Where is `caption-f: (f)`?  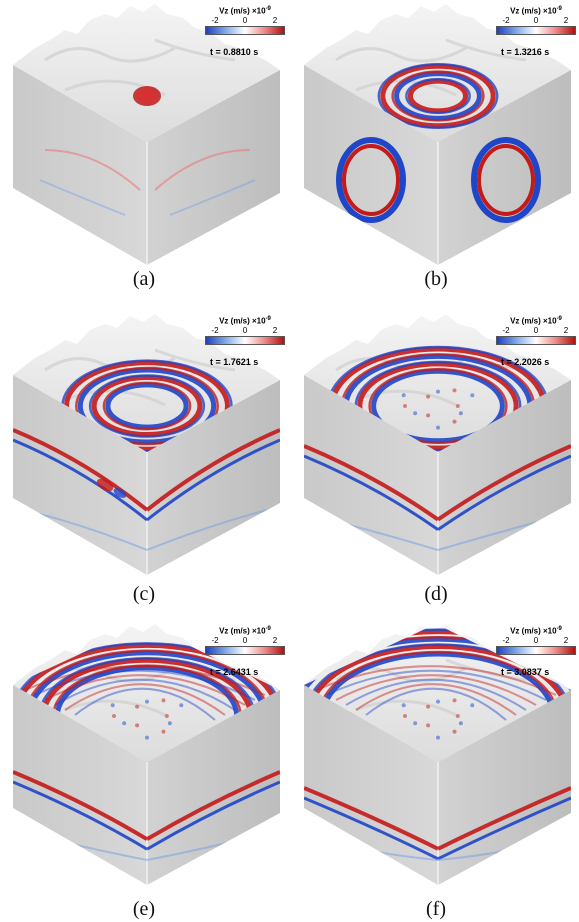
caption-f: (f) is located at coordinates (436, 909).